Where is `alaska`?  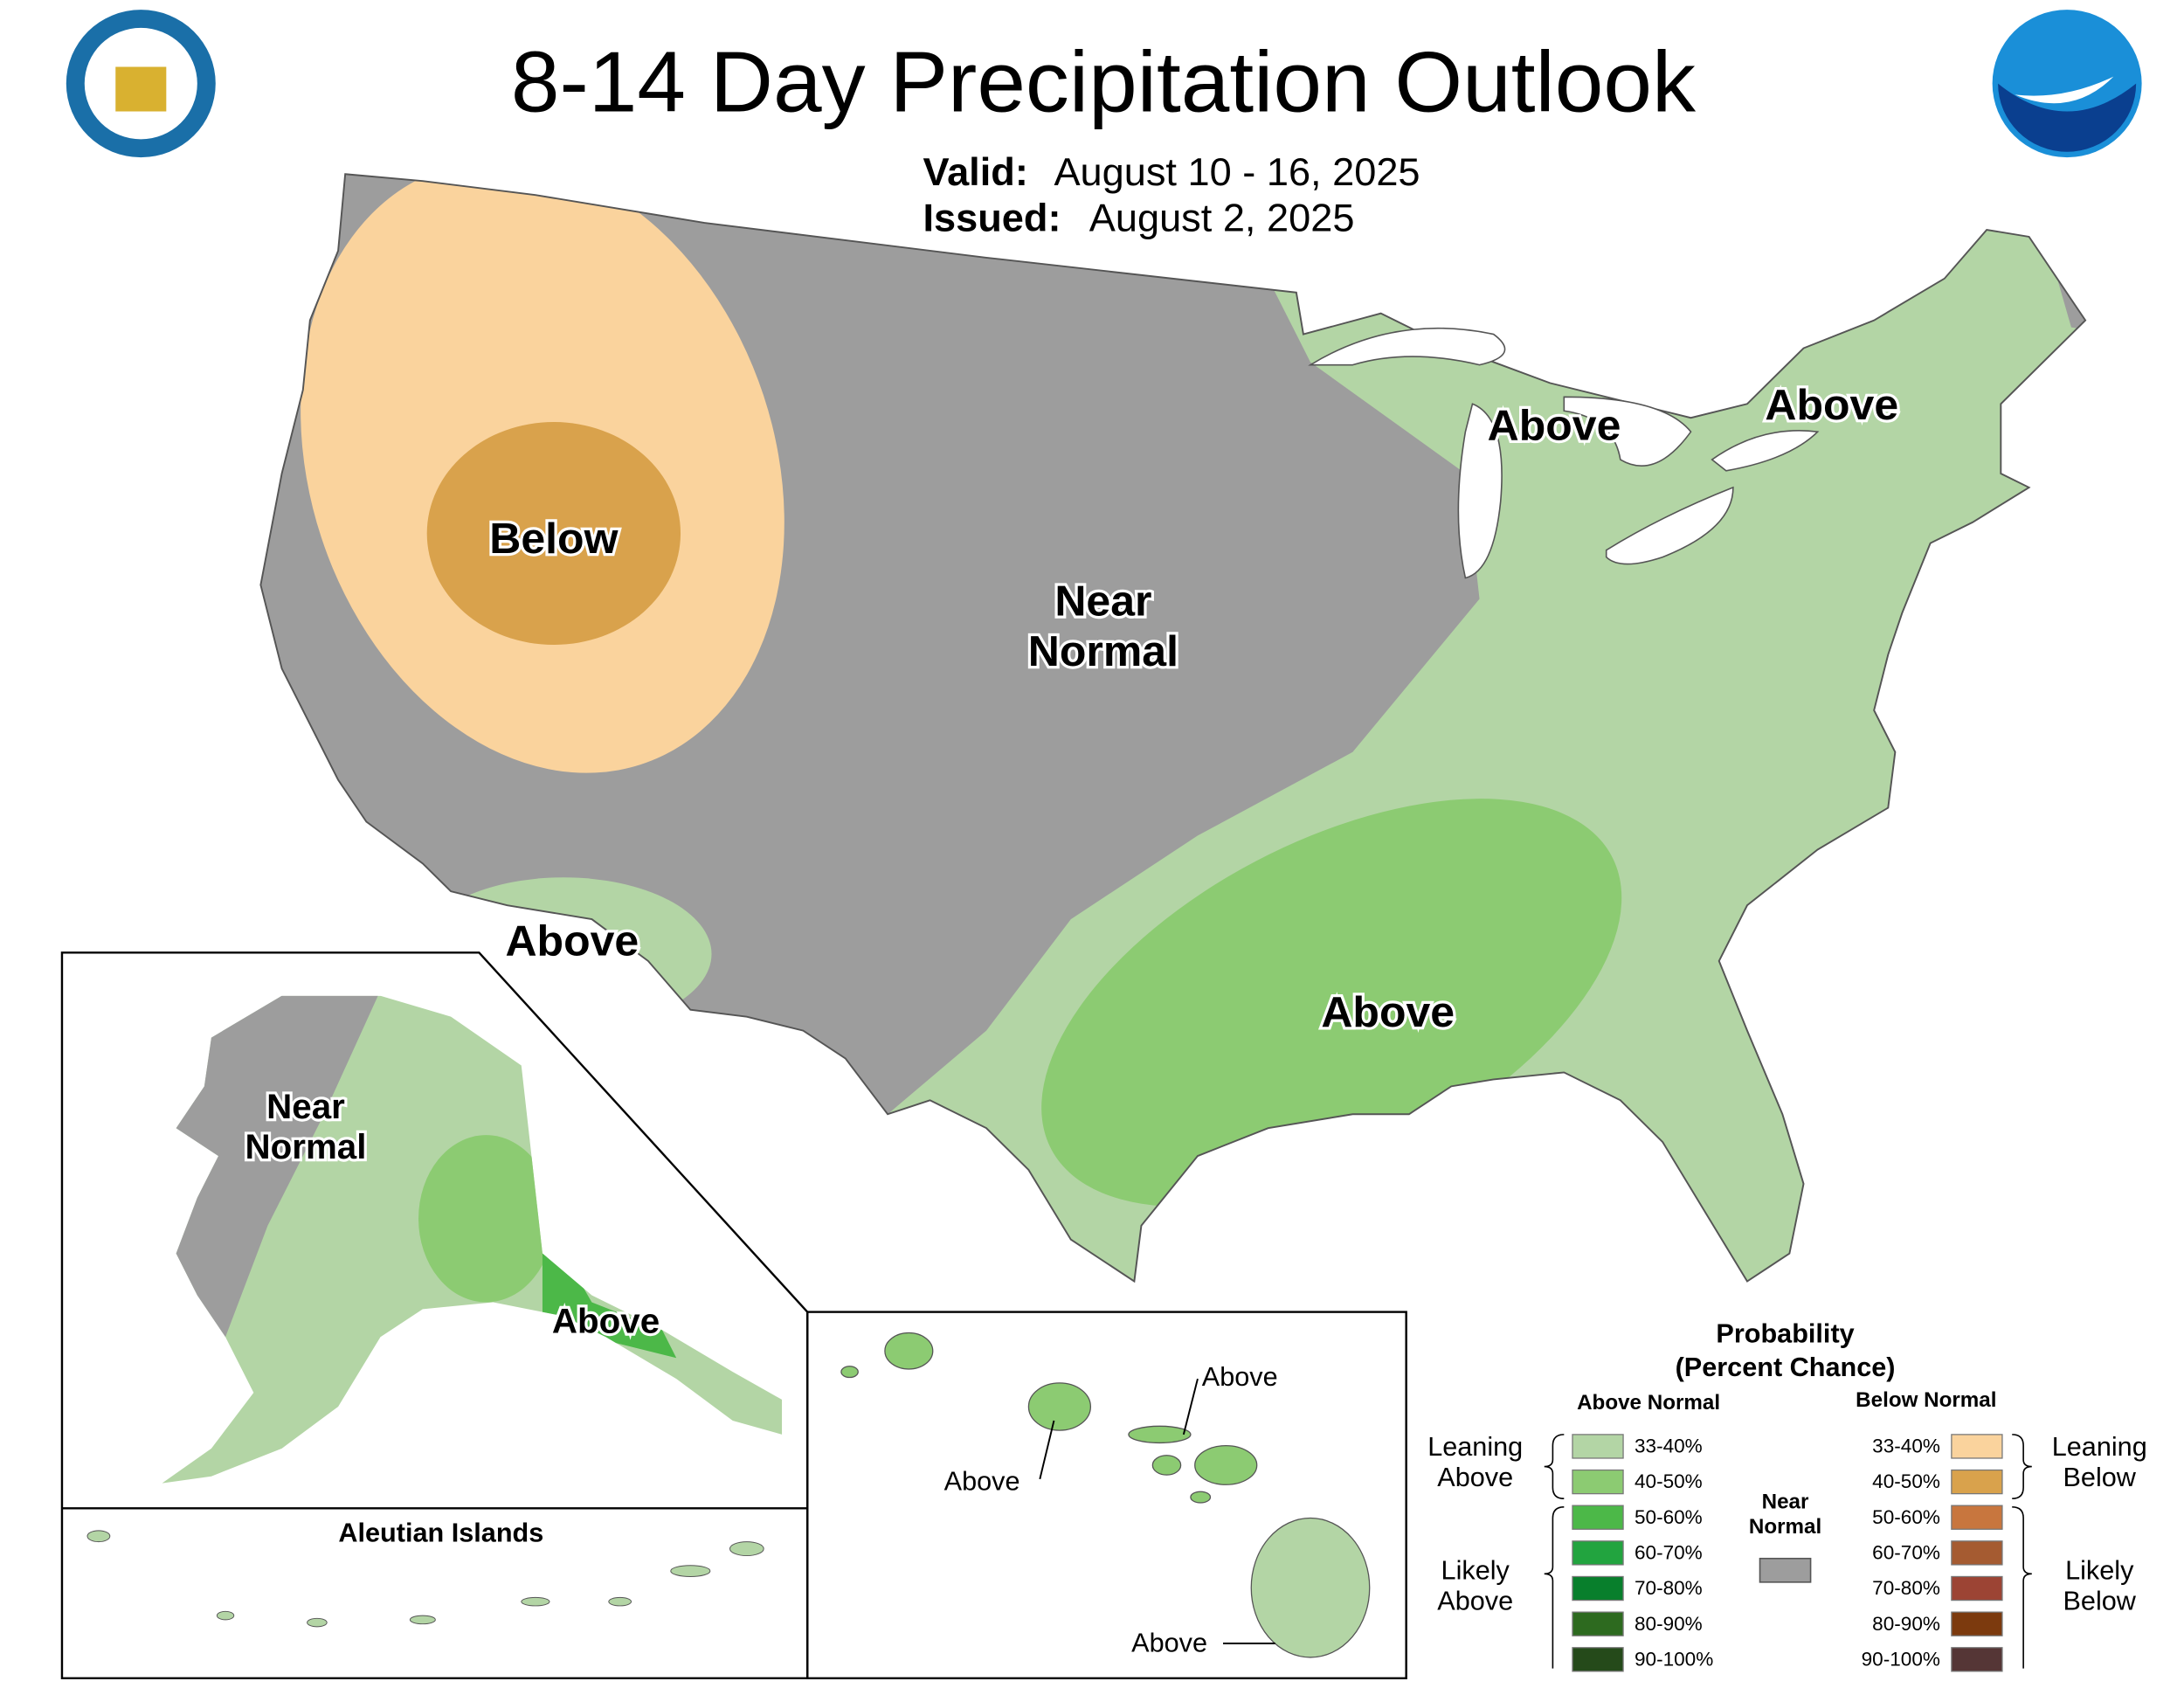
alaska is located at coordinates (472, 1239).